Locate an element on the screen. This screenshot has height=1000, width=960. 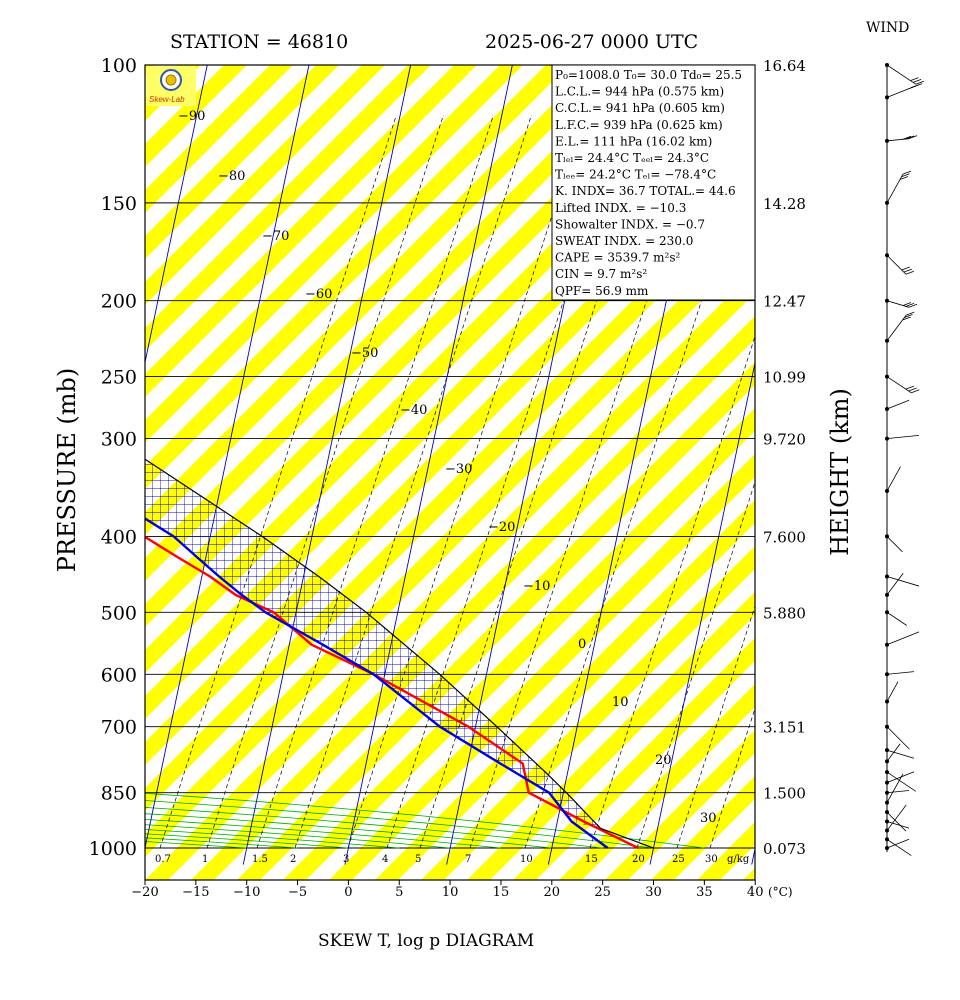
info-line: Showalter INDX. = −0.7 is located at coordinates (630, 224).